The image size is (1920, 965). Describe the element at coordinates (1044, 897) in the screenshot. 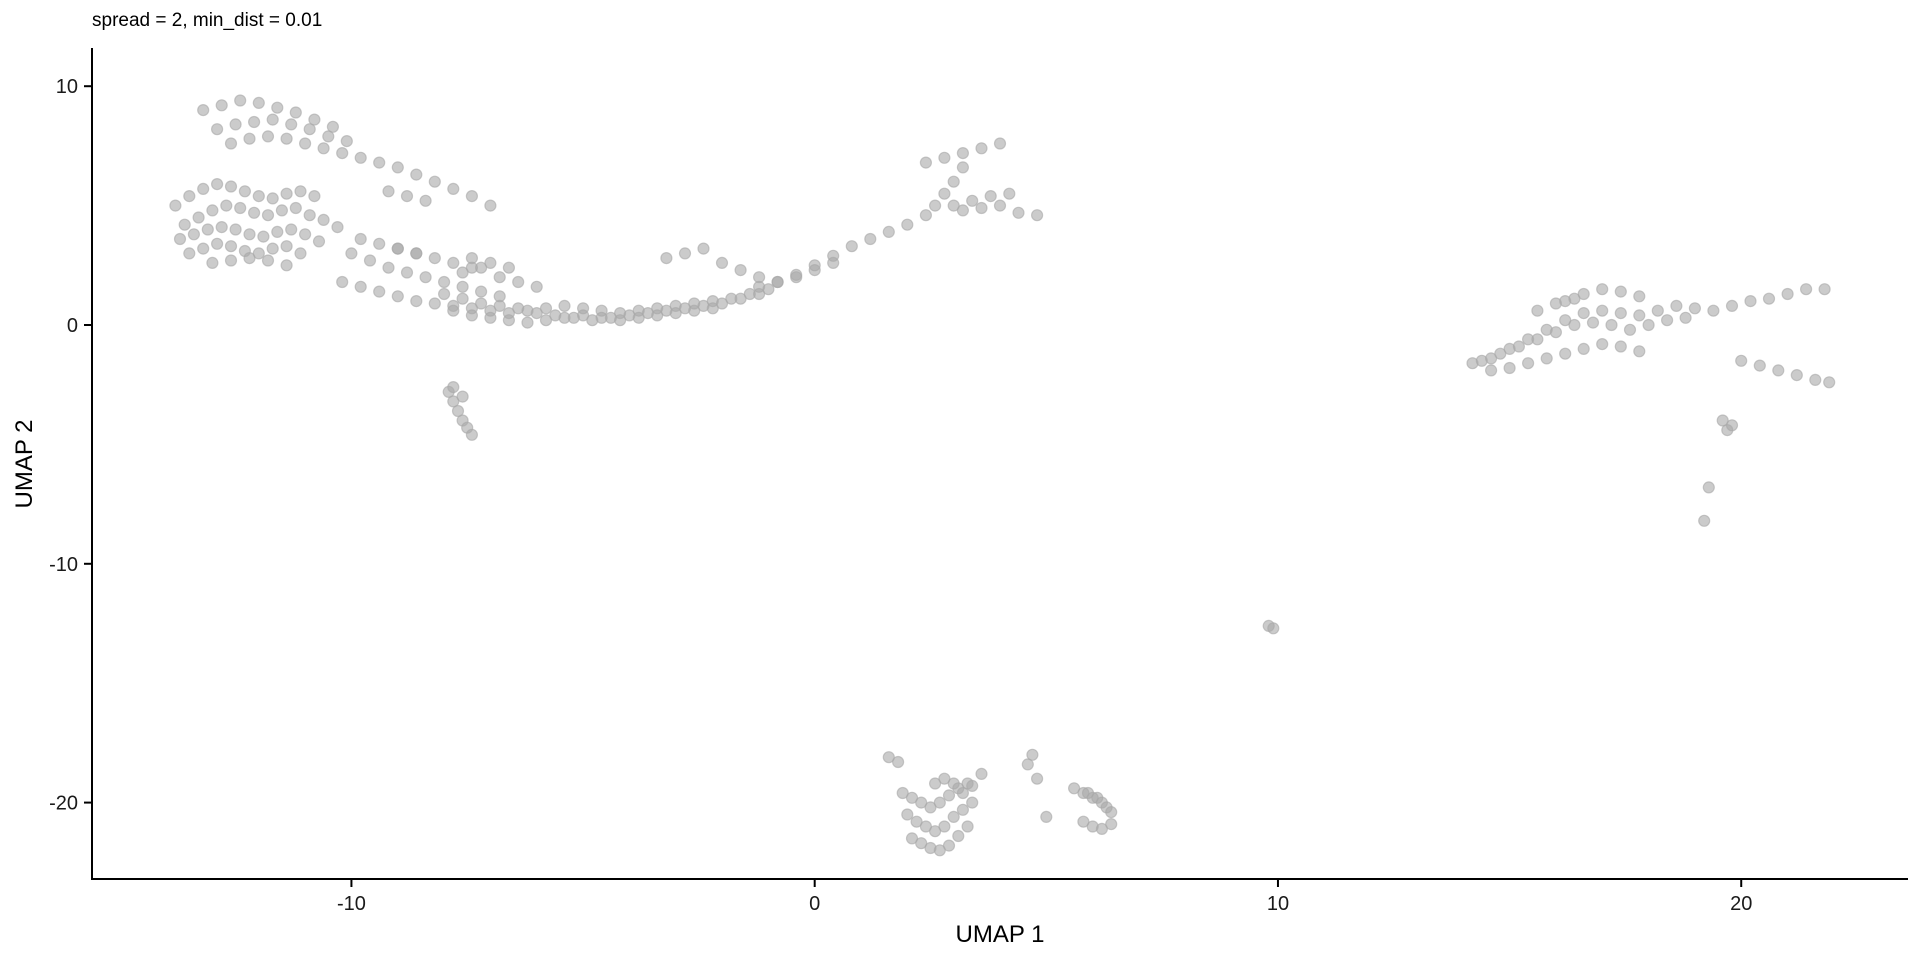

I see `x-axis-ticks: -10 0 10 20` at that location.